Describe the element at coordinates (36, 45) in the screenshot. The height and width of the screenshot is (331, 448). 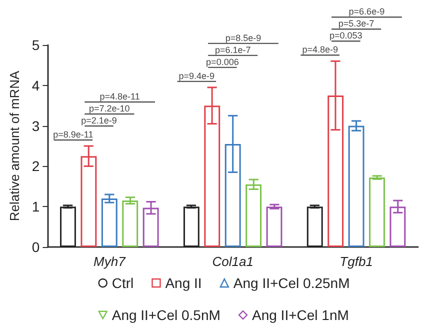
I see `y-tick-label: 5` at that location.